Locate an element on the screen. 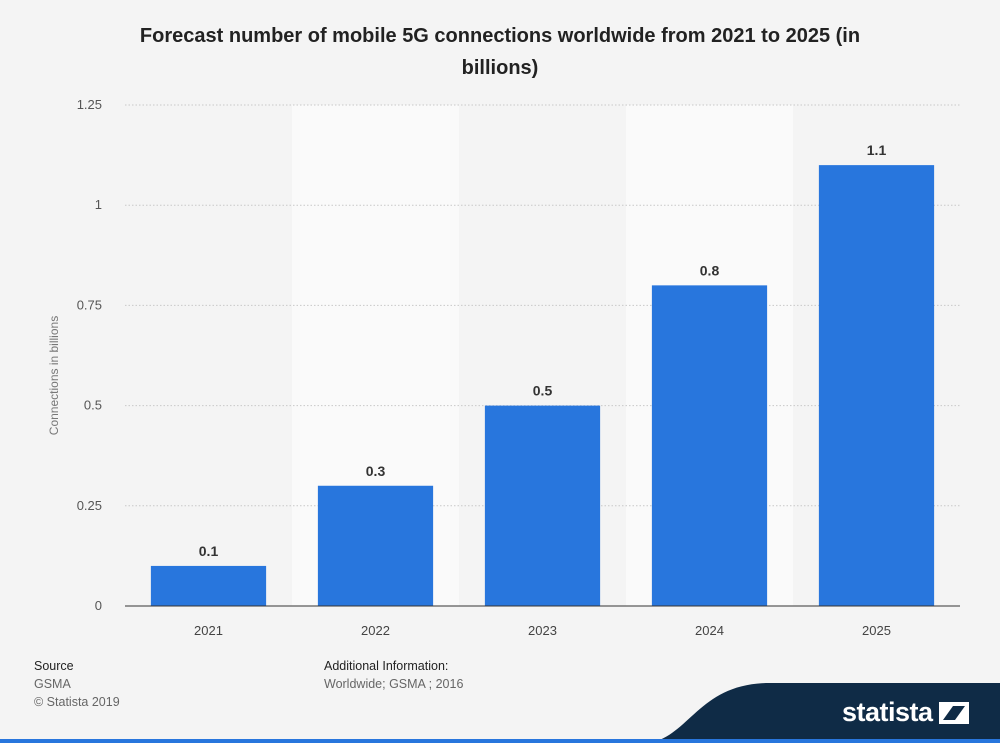  bar-2025 is located at coordinates (876, 385).